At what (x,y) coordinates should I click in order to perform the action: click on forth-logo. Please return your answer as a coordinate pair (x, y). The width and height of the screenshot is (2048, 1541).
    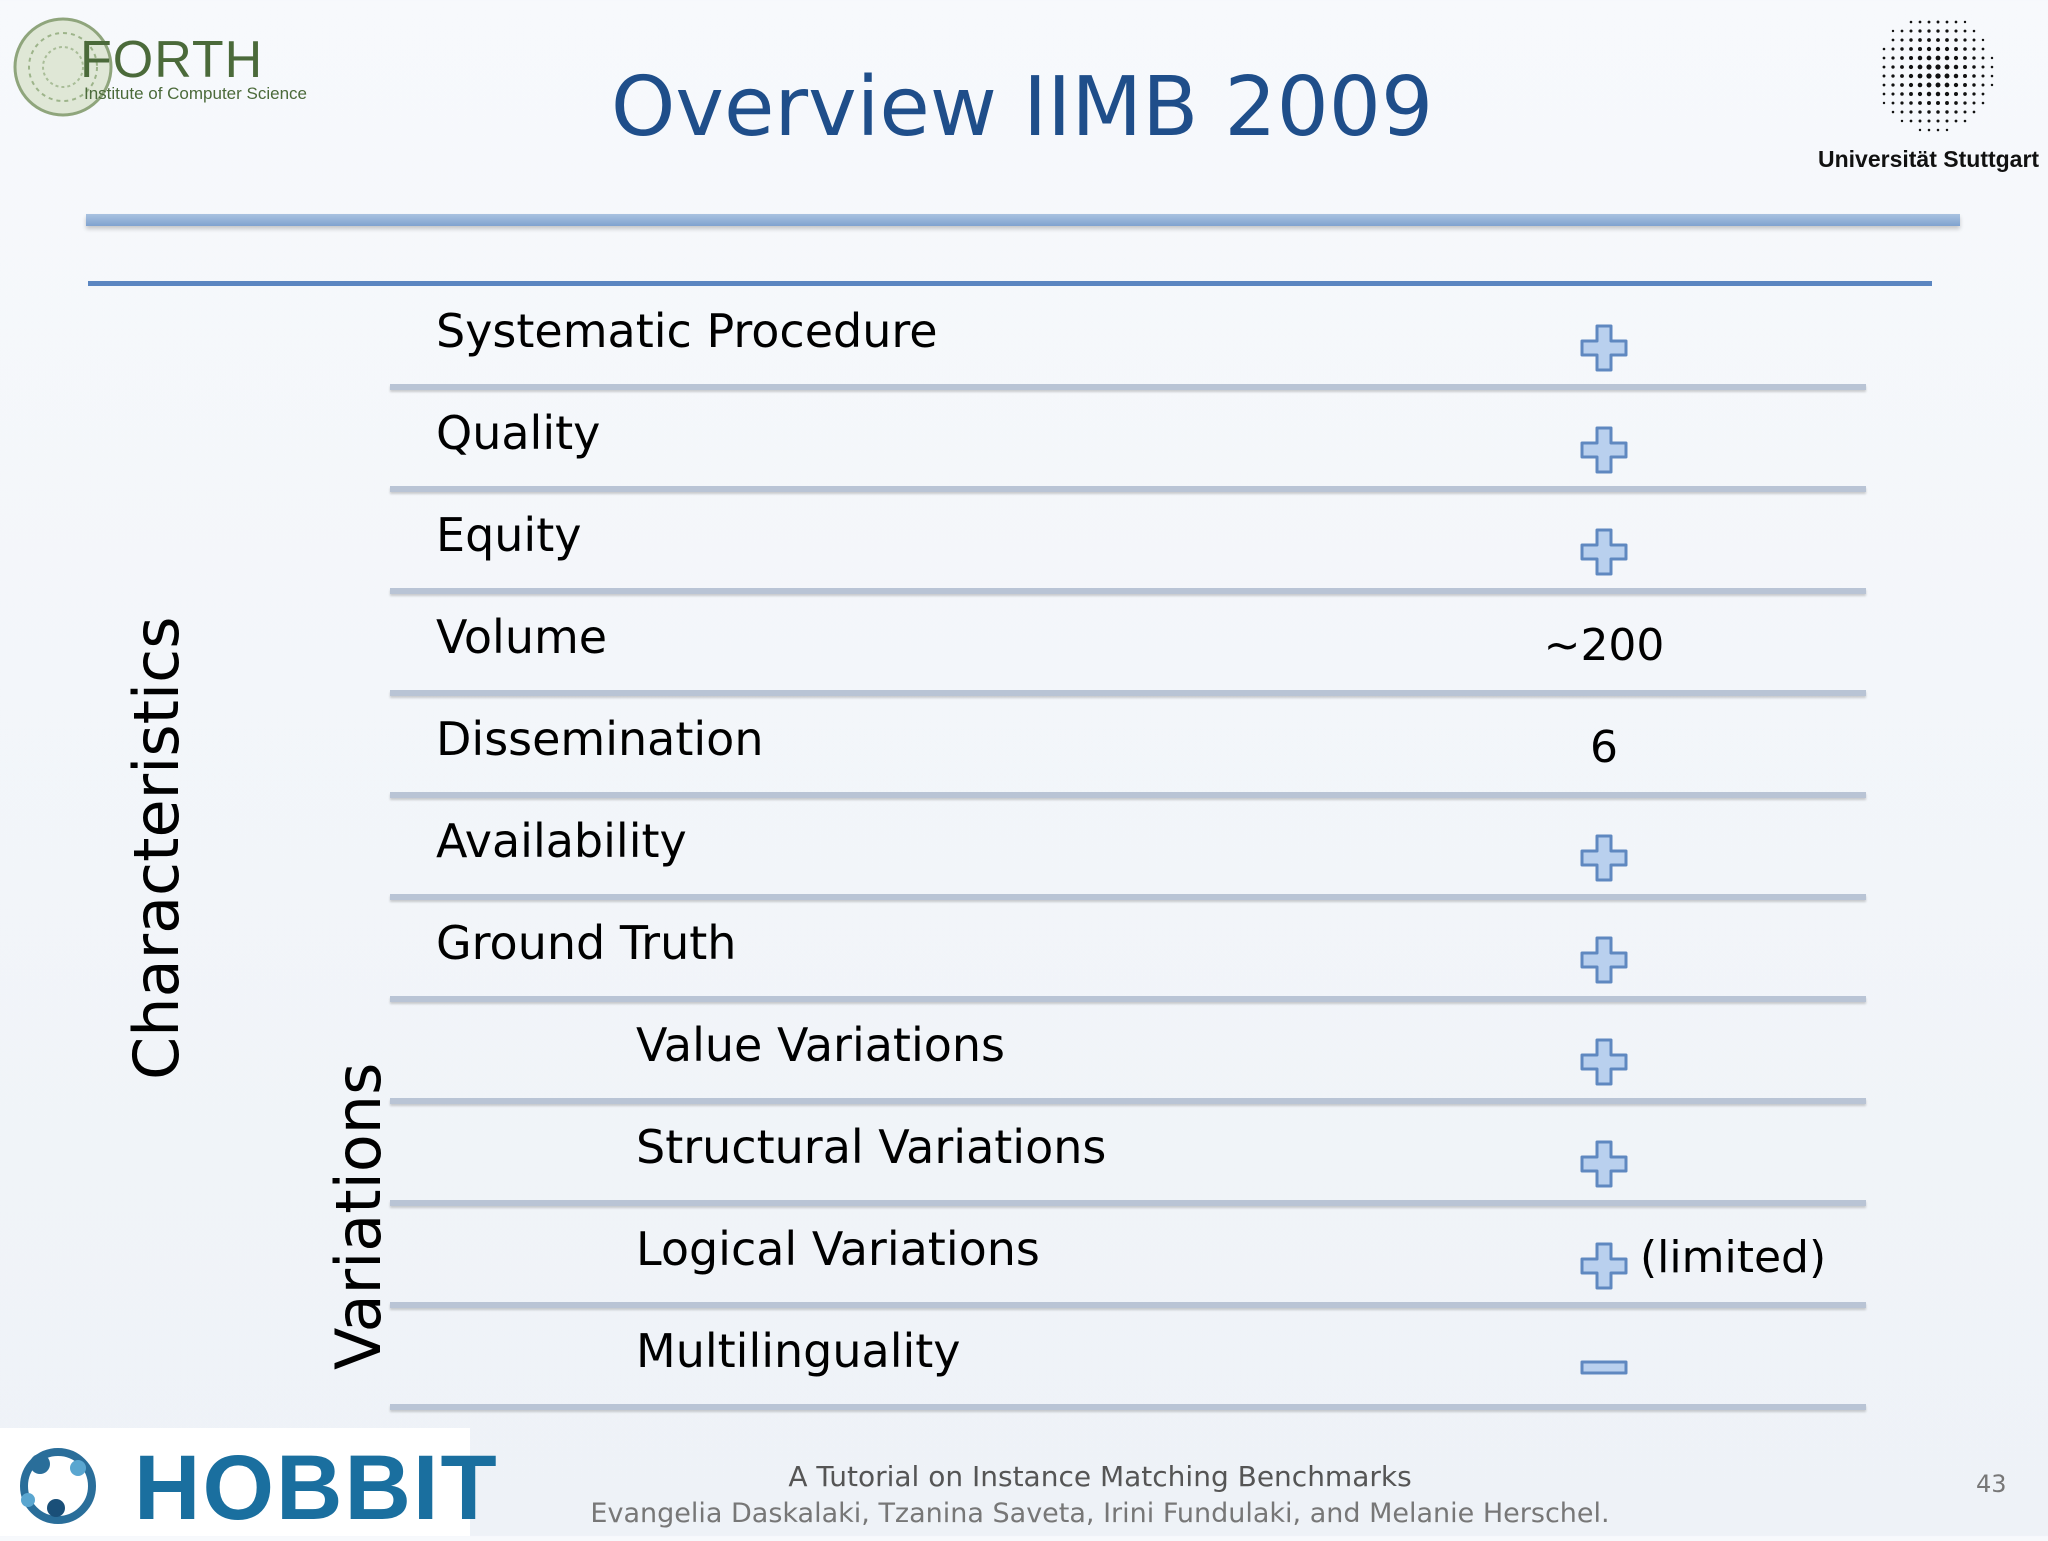
    Looking at the image, I should click on (208, 67).